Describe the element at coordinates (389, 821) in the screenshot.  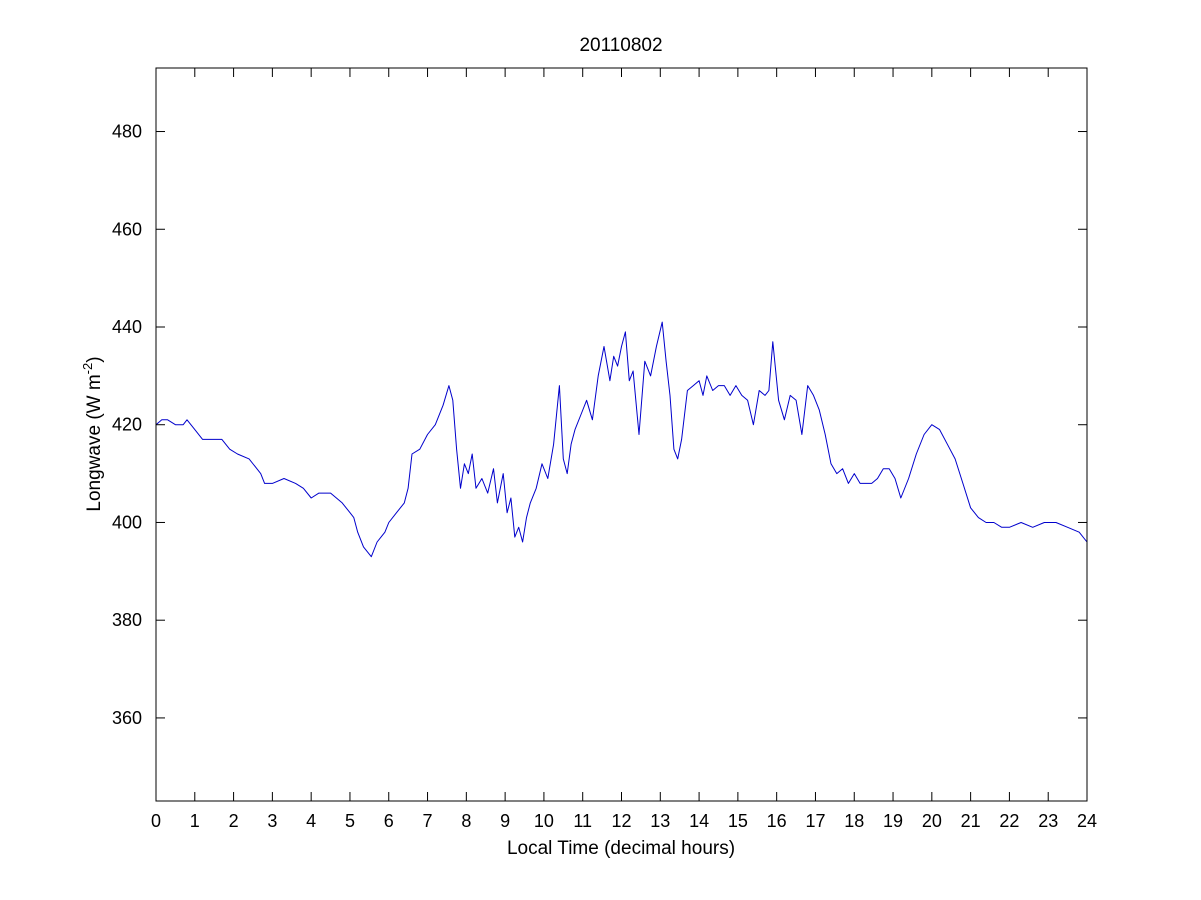
I see `x-tick-label: 6` at that location.